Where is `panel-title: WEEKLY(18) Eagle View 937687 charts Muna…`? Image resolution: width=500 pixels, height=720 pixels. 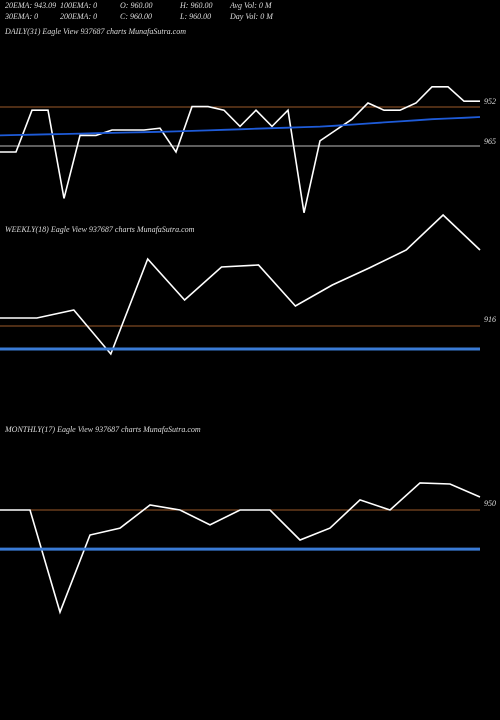
panel-title: WEEKLY(18) Eagle View 937687 charts Muna… is located at coordinates (100, 229).